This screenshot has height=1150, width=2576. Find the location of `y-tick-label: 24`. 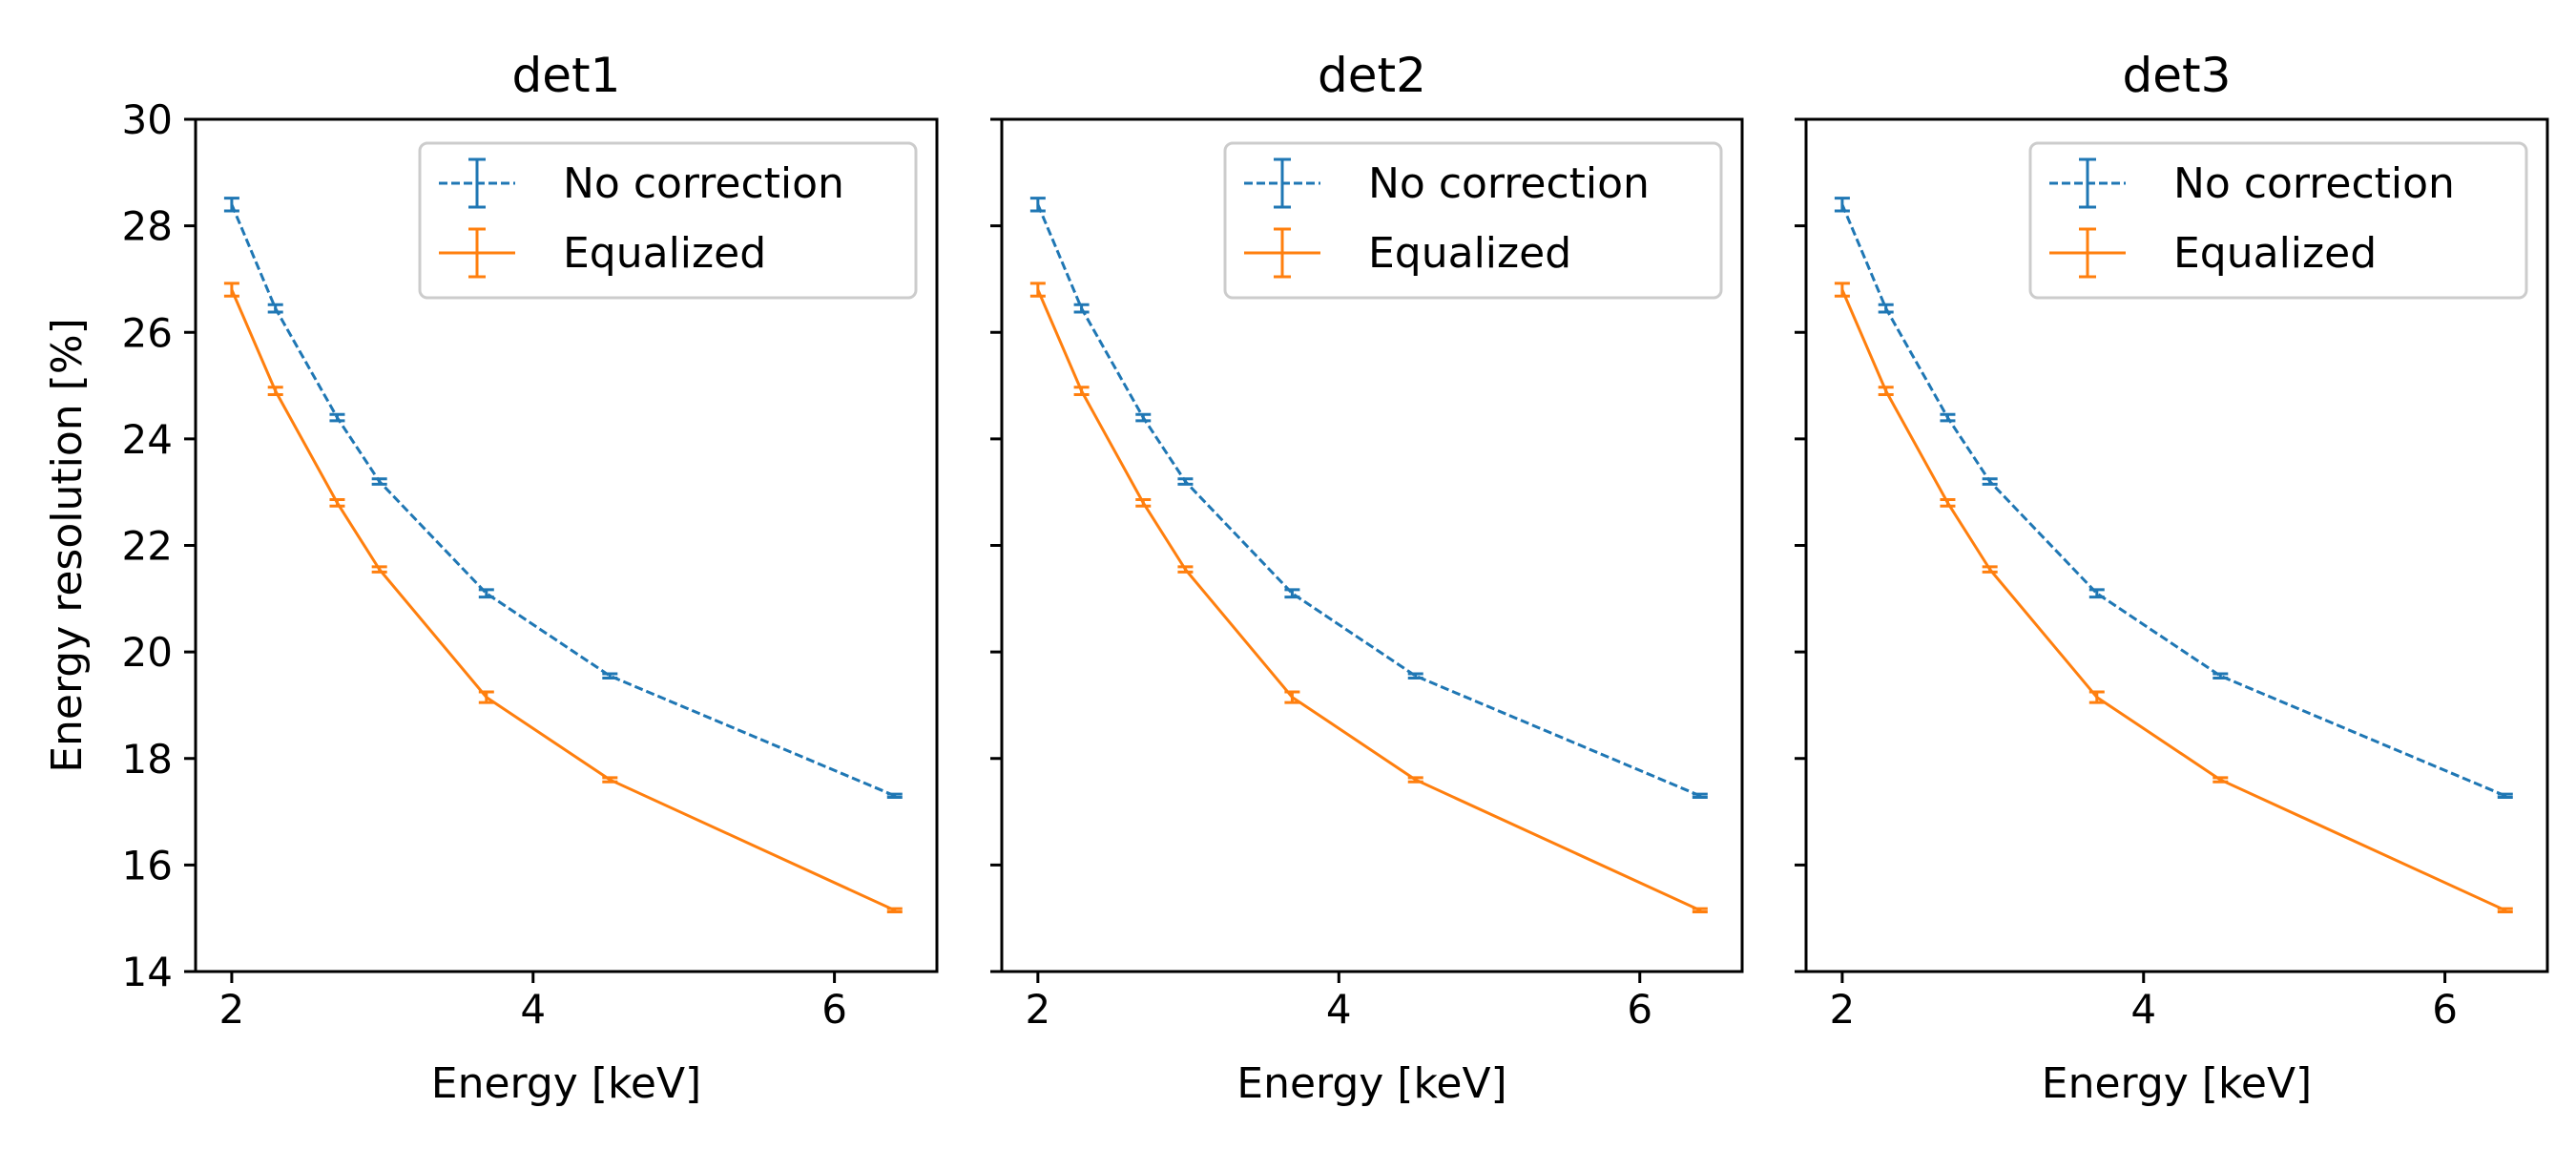

y-tick-label: 24 is located at coordinates (147, 439).